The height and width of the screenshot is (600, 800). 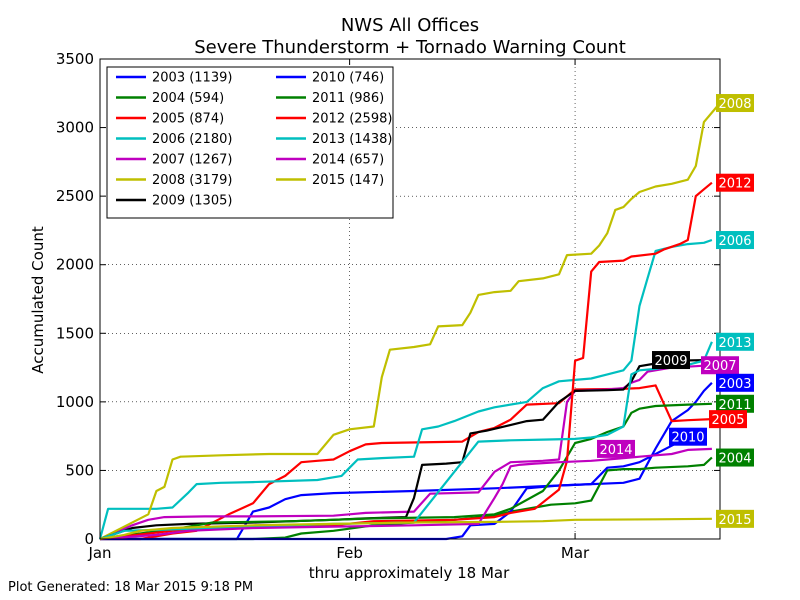 I want to click on x-axis-label: thru approximately 18 Mar, so click(x=409, y=573).